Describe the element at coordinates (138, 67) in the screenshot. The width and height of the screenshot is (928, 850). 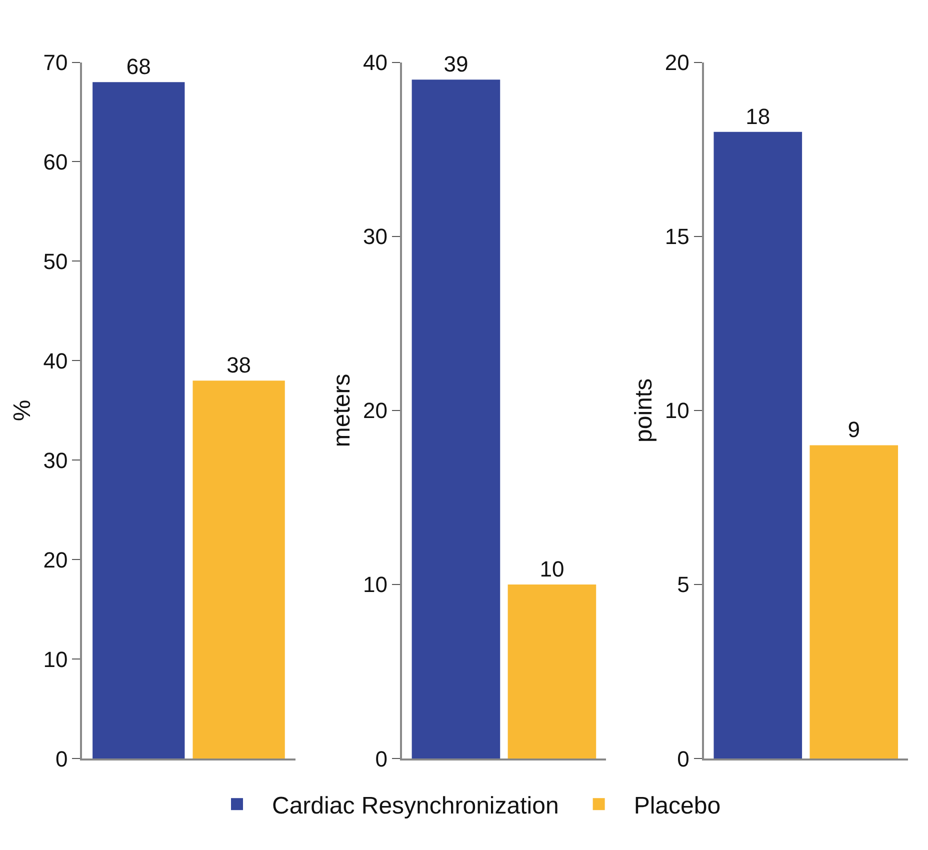
I see `data-label: 68` at that location.